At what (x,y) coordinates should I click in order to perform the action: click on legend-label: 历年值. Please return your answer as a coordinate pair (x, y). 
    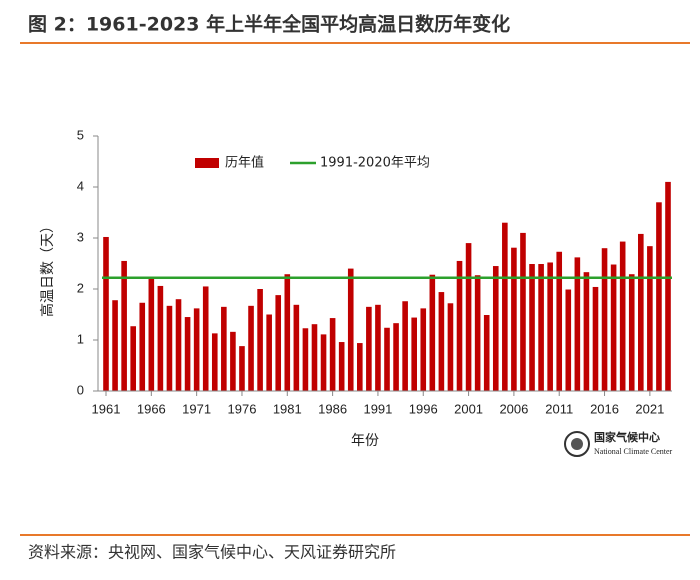
    Looking at the image, I should click on (244, 163).